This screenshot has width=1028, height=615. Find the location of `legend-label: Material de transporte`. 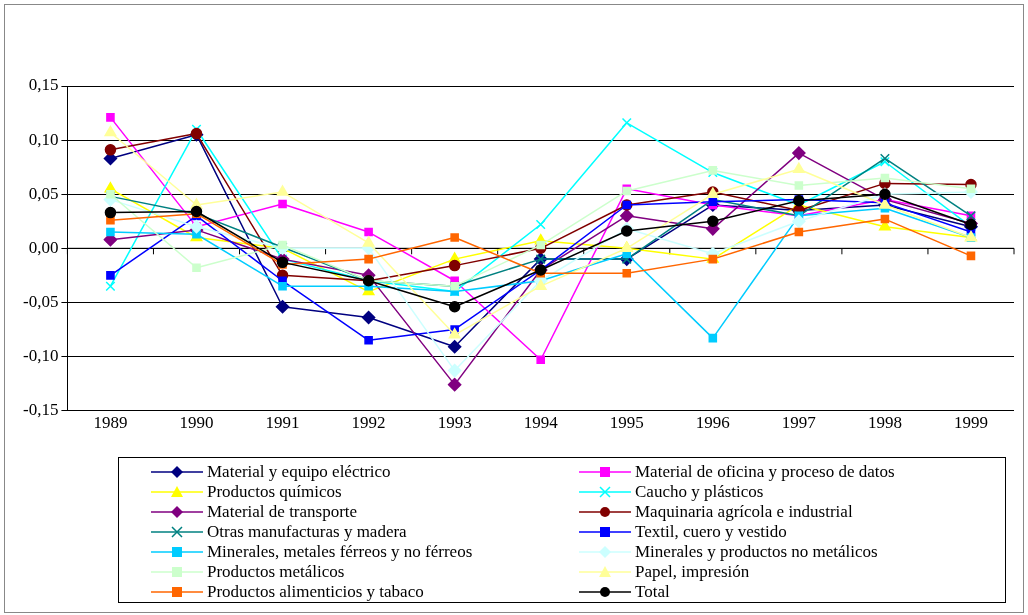

legend-label: Material de transporte is located at coordinates (282, 512).